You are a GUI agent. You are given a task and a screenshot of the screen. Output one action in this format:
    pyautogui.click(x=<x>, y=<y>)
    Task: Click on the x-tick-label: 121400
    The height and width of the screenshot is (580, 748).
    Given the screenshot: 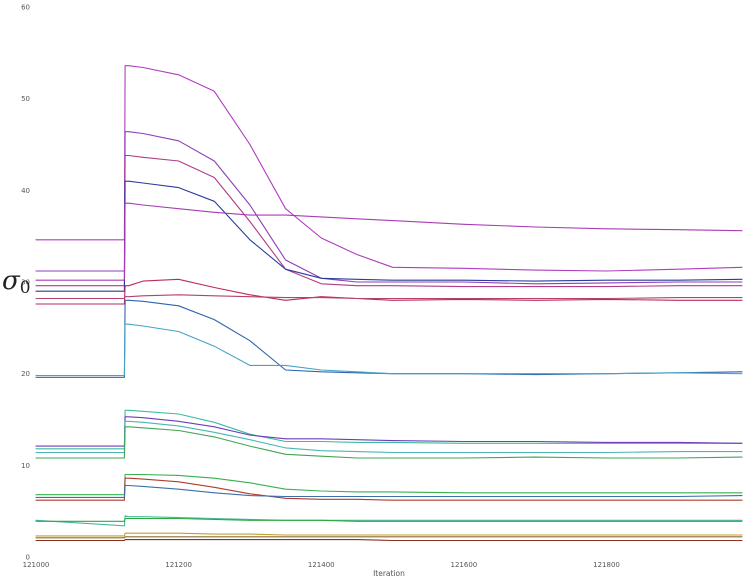 What is the action you would take?
    pyautogui.click(x=321, y=565)
    